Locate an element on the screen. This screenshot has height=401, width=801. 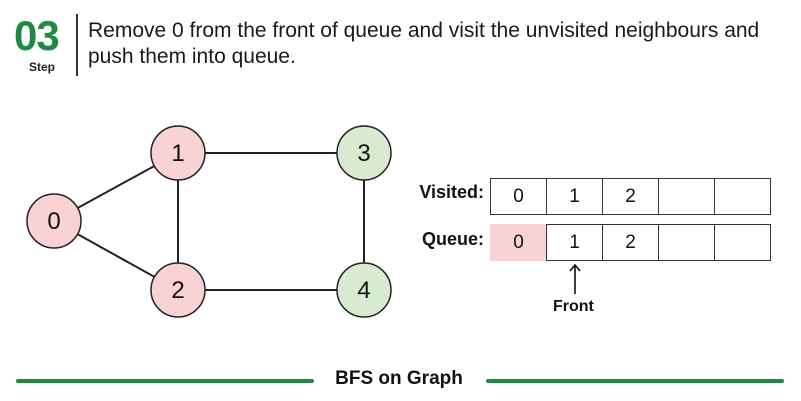
node-label: 4 is located at coordinates (363, 290).